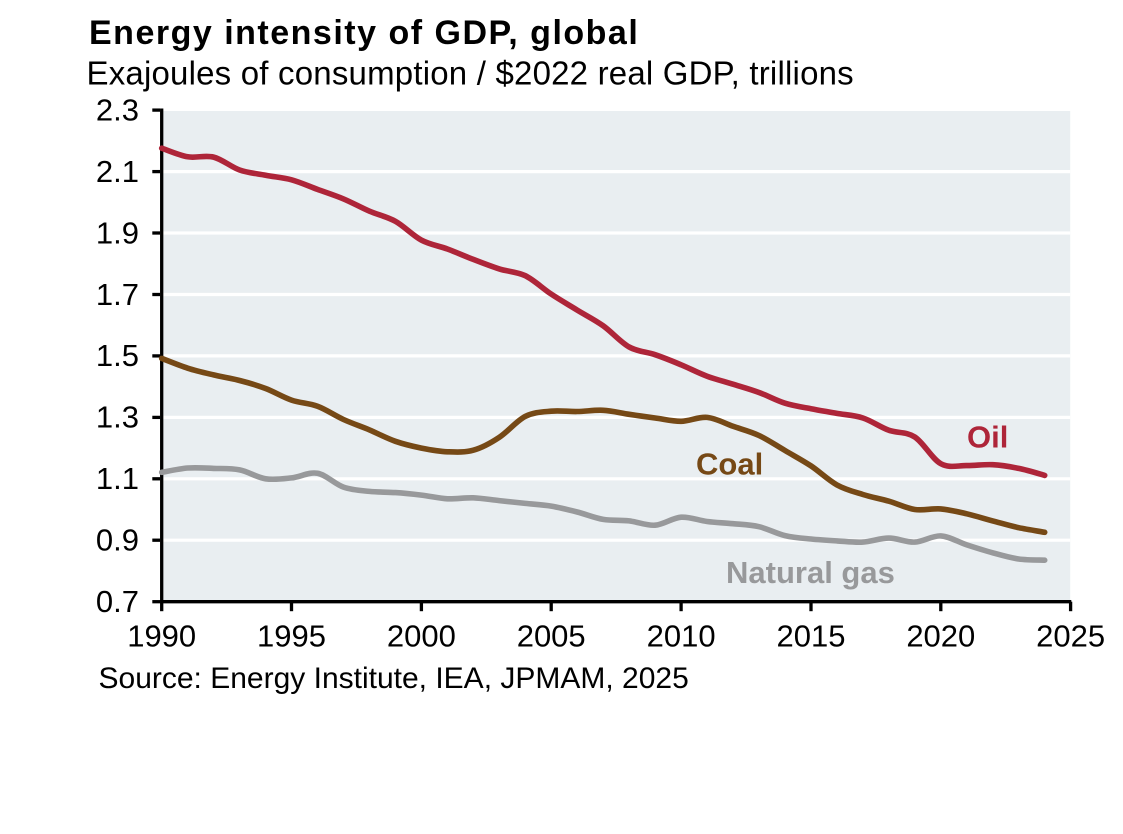 This screenshot has height=834, width=1123. I want to click on svg-text: 1995, so click(291, 636).